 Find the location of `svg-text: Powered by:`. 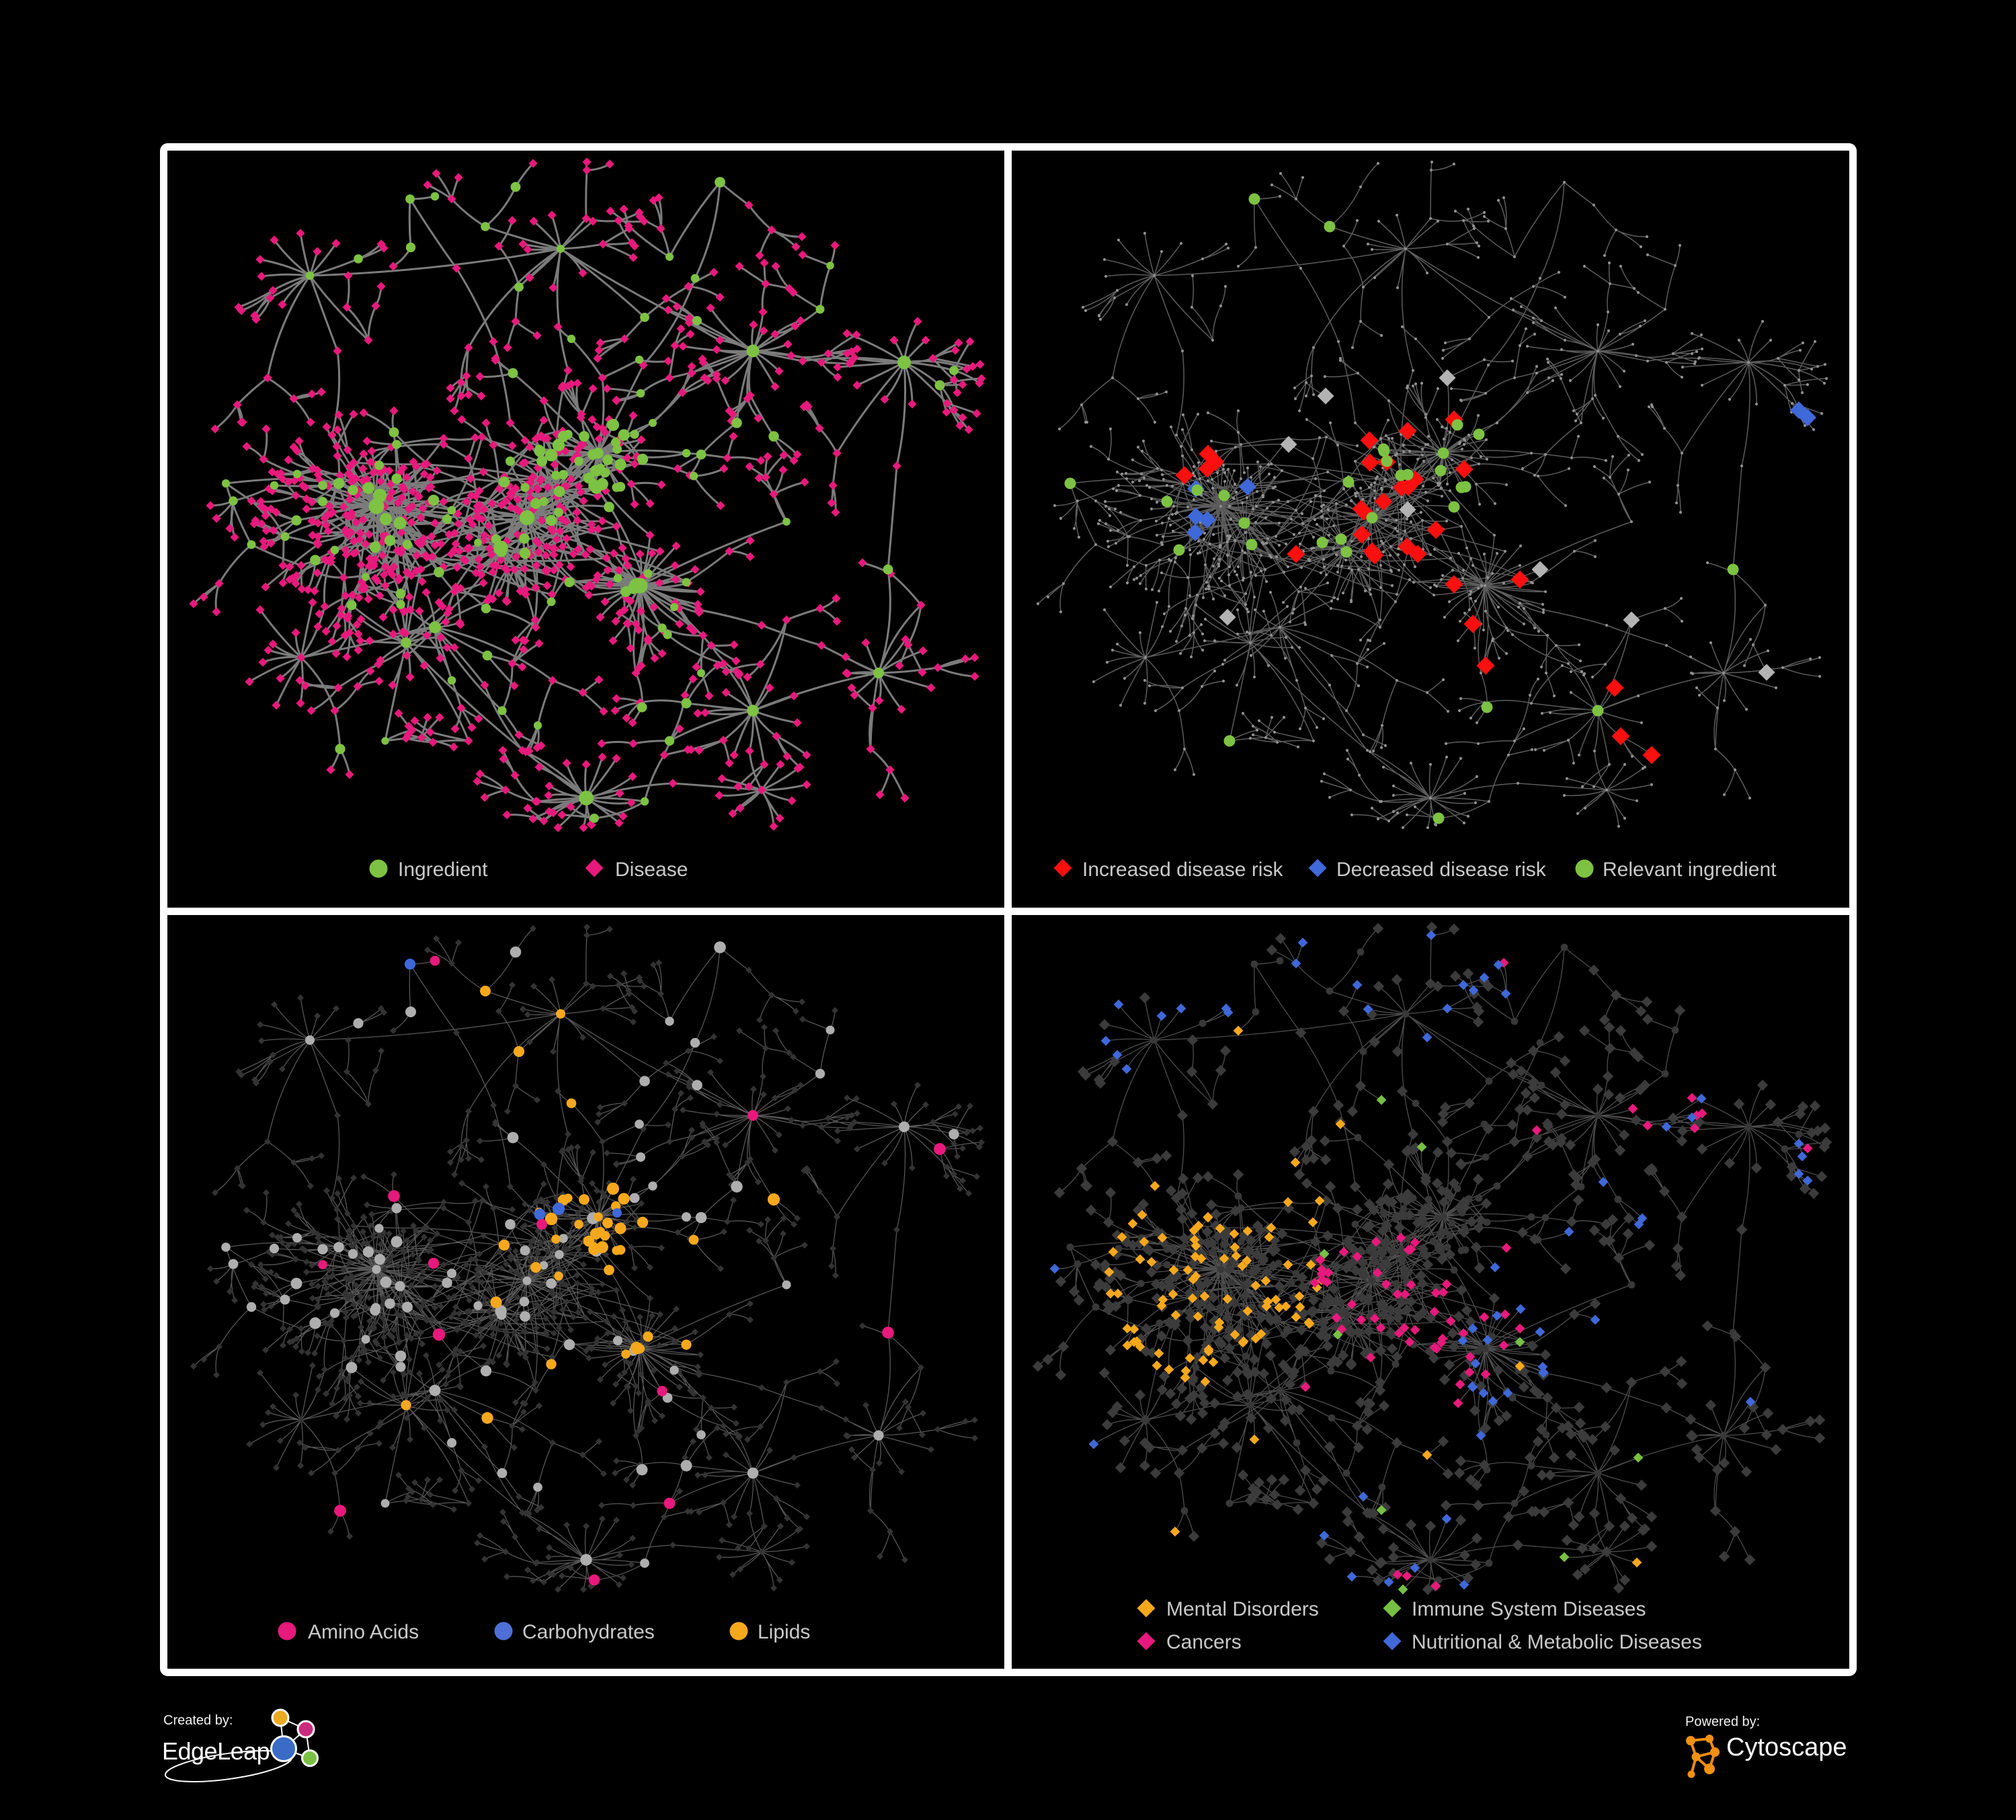

svg-text: Powered by: is located at coordinates (1722, 1721).